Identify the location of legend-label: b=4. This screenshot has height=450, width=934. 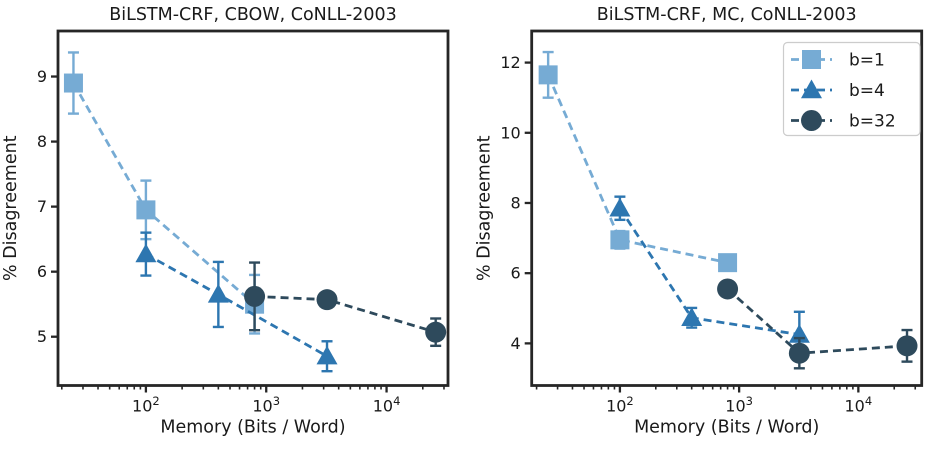
(867, 91).